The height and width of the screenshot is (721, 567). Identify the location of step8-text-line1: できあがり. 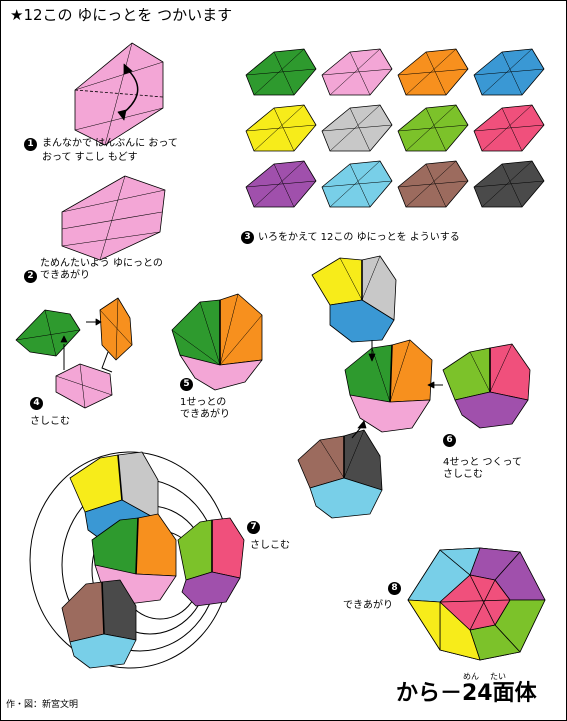
(368, 605).